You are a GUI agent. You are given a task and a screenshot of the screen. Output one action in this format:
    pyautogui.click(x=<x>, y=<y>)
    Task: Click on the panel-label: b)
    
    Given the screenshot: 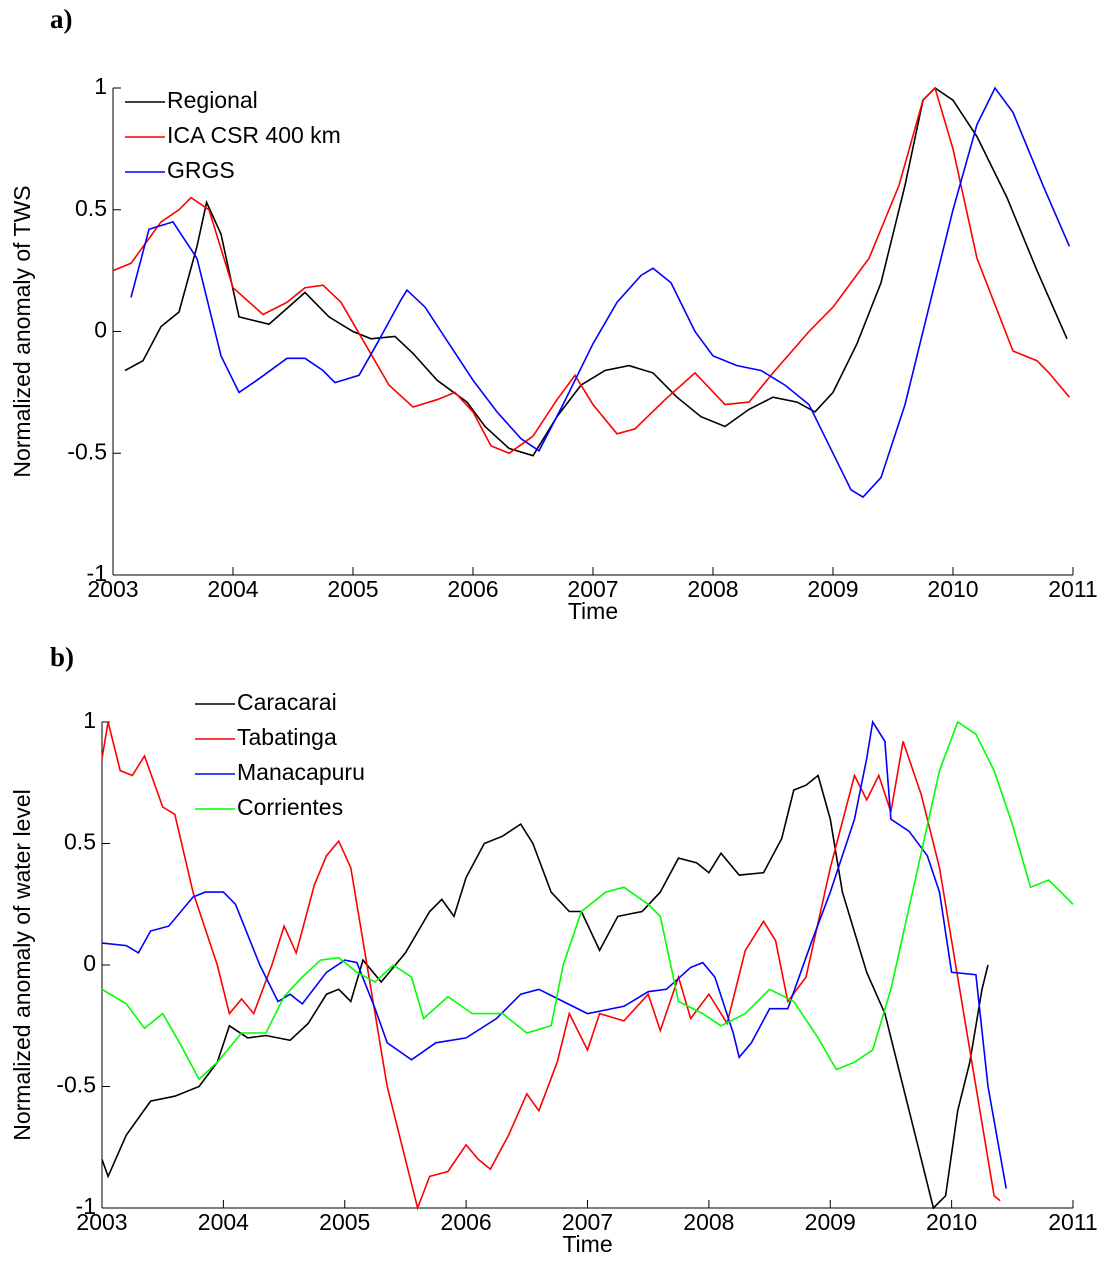 What is the action you would take?
    pyautogui.click(x=62, y=657)
    